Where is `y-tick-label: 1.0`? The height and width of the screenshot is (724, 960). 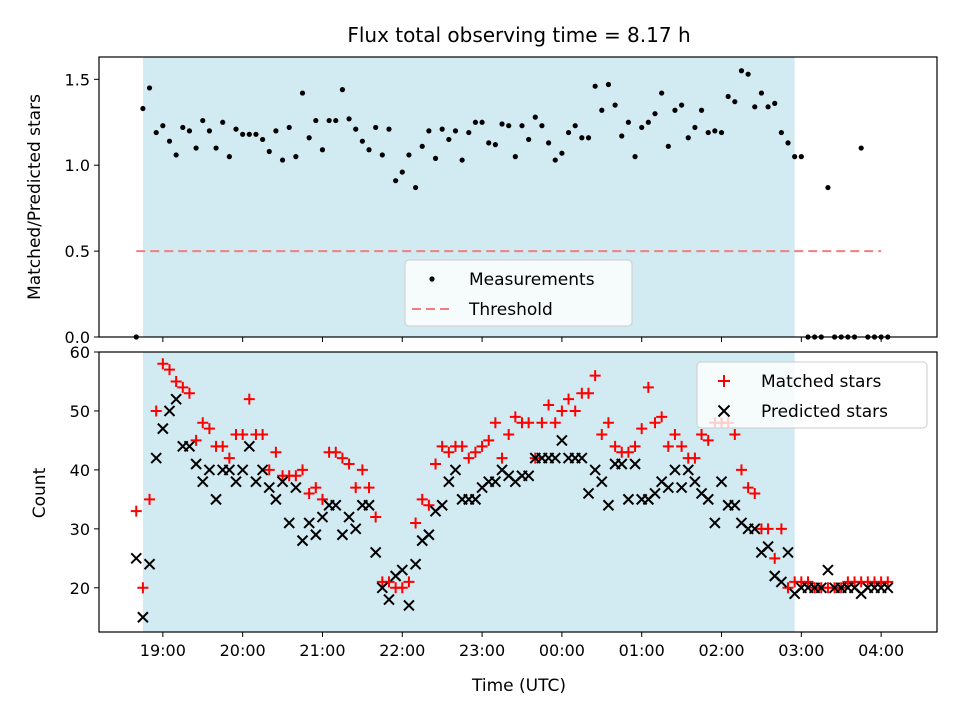
y-tick-label: 1.0 is located at coordinates (77, 165).